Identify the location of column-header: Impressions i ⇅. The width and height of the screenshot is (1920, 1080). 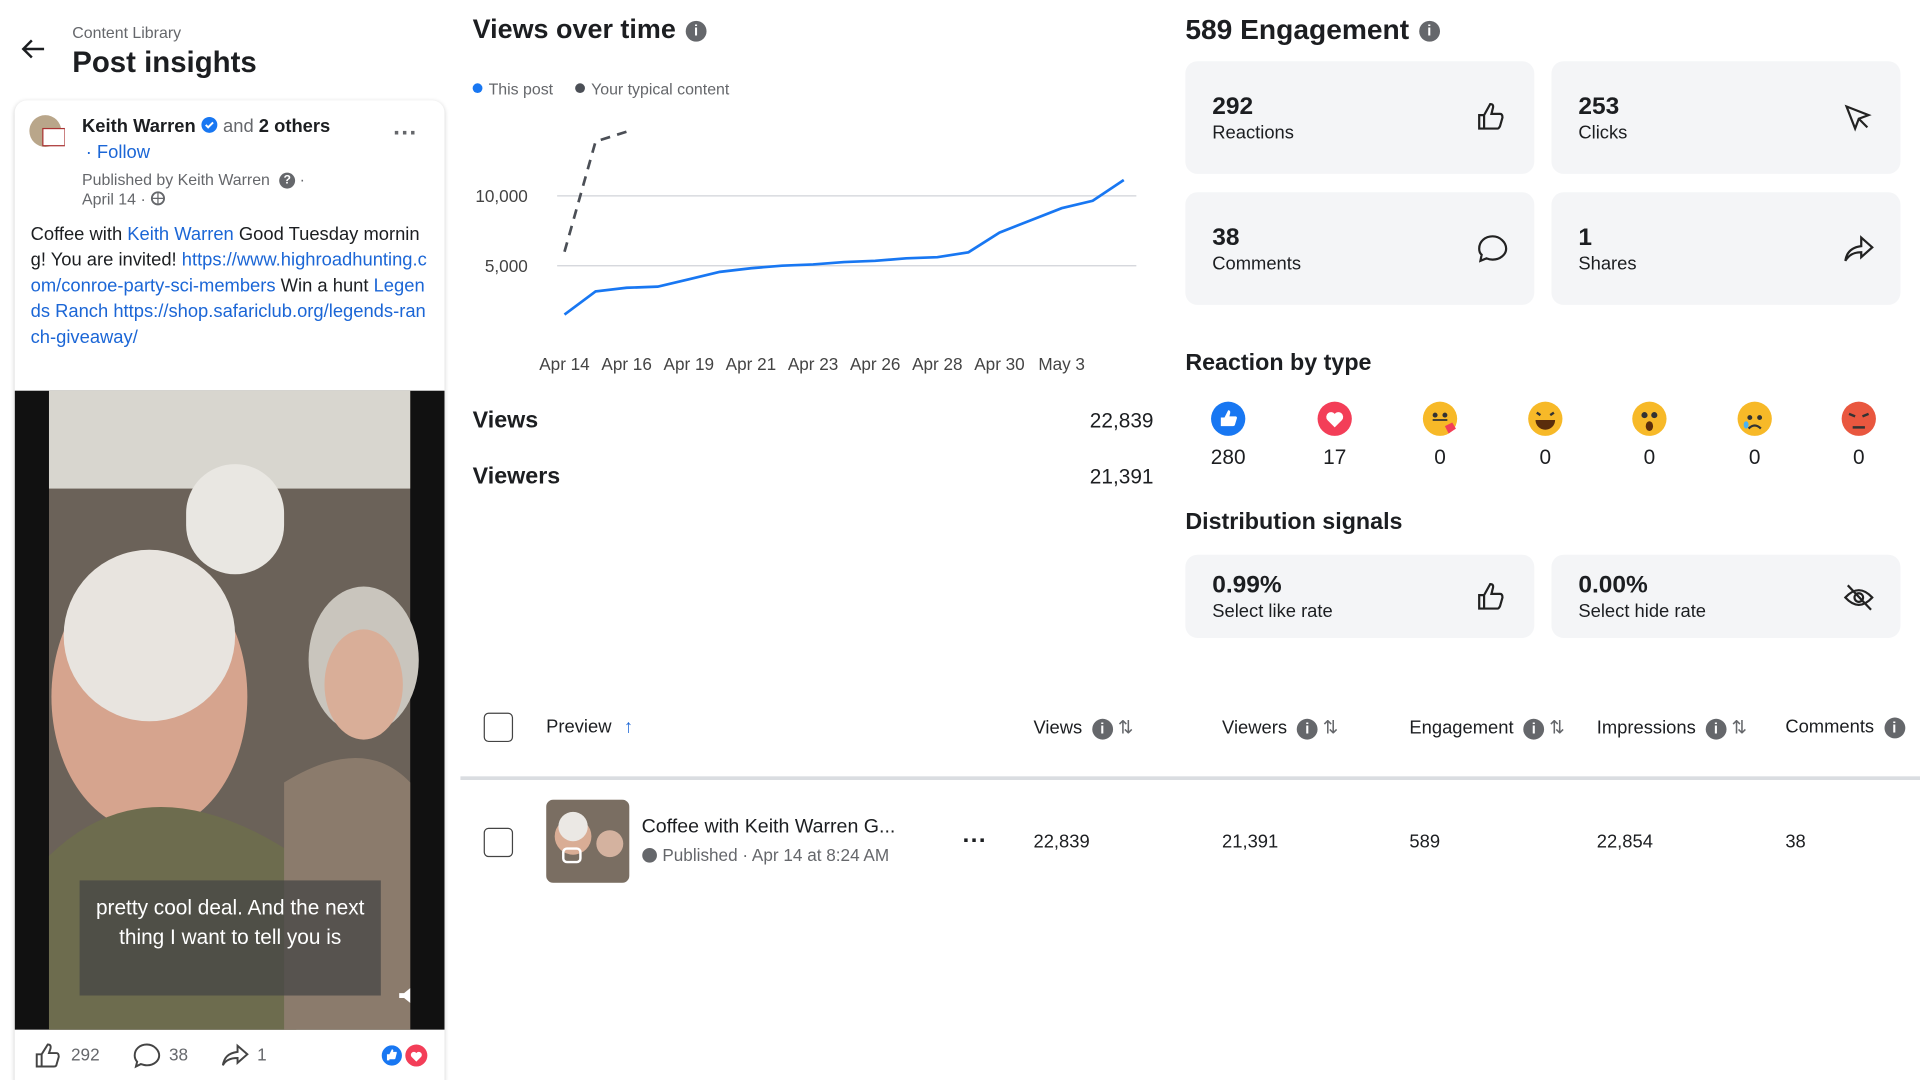
(1671, 728).